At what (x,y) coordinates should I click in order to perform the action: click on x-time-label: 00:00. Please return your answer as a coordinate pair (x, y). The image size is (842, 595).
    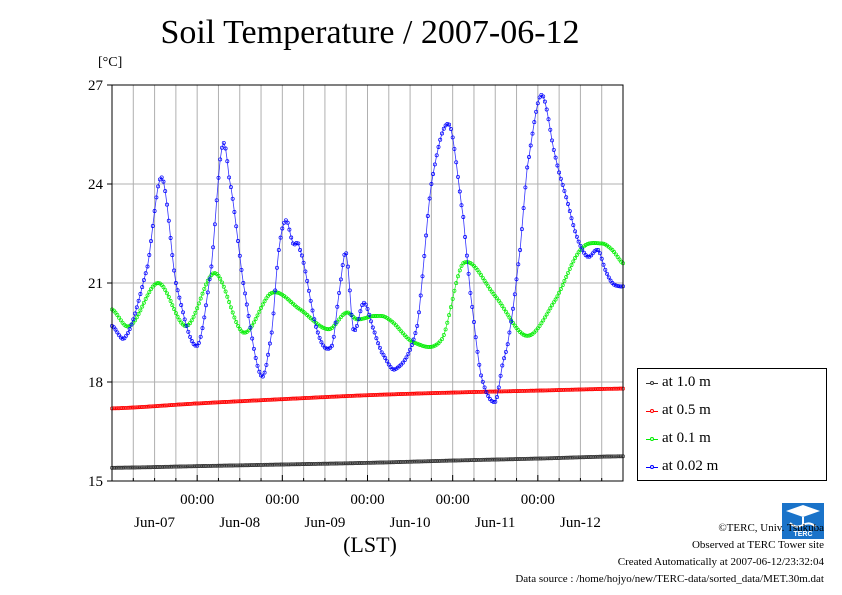
    Looking at the image, I should click on (453, 500).